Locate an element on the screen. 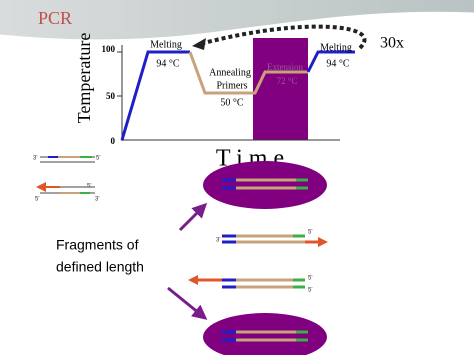  cycle-arrowhead is located at coordinates (199, 44).